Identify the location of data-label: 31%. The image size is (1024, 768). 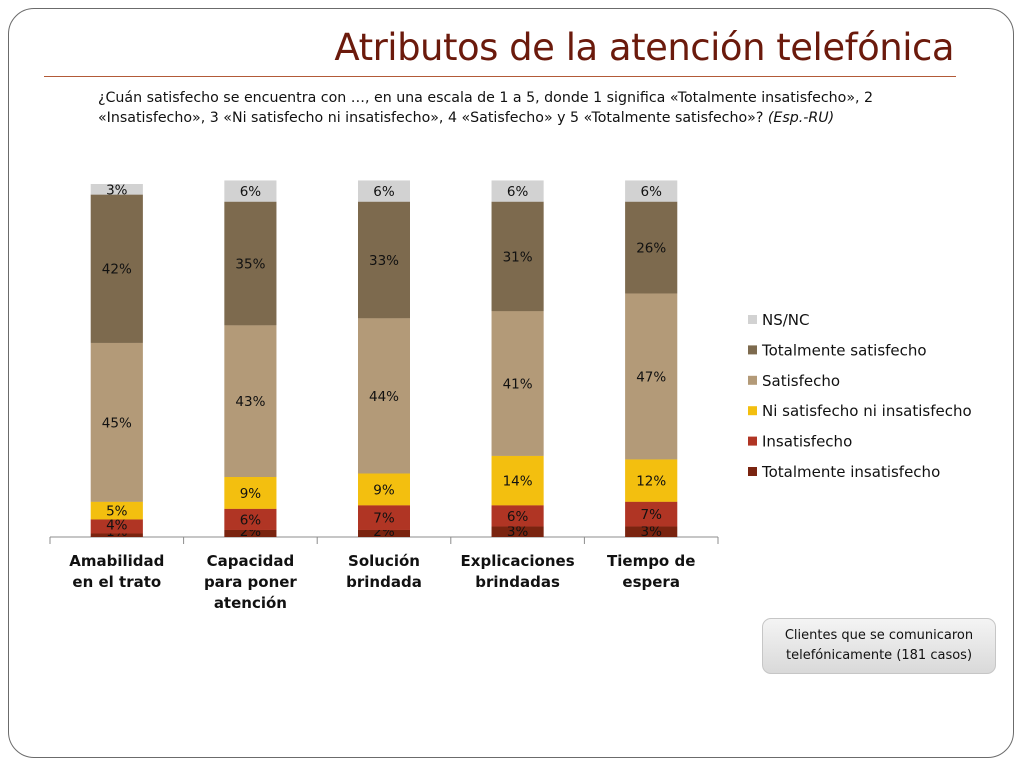
(518, 257).